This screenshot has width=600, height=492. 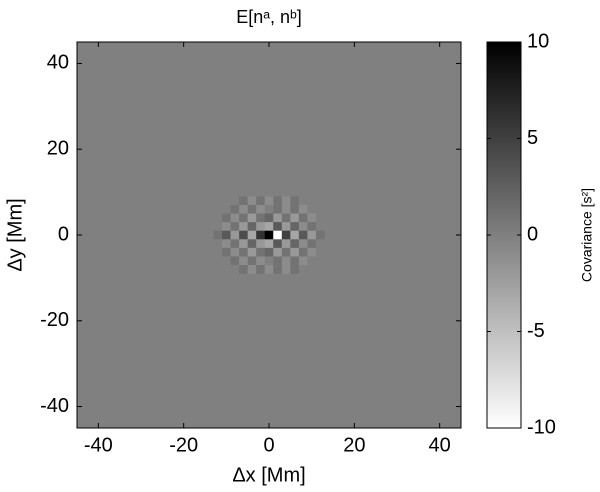 I want to click on y-tick-label: 0, so click(x=63, y=234).